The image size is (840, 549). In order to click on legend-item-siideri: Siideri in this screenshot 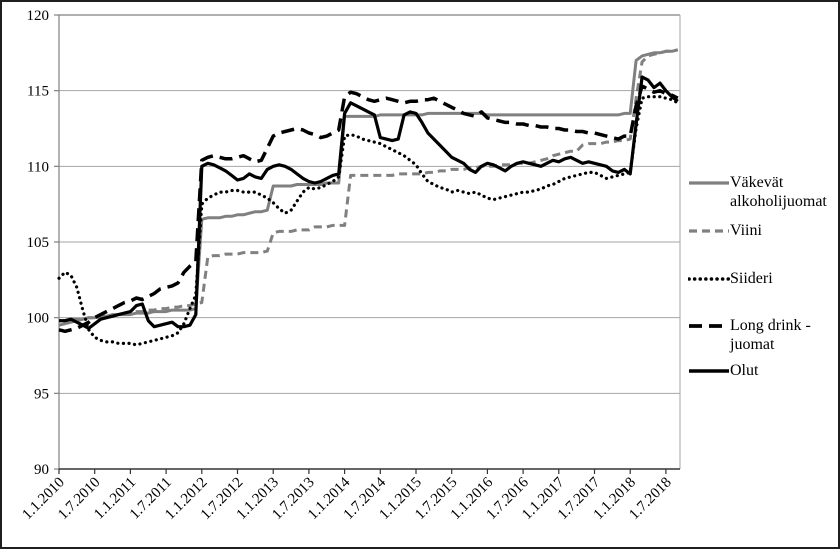, I will do `click(730, 278)`.